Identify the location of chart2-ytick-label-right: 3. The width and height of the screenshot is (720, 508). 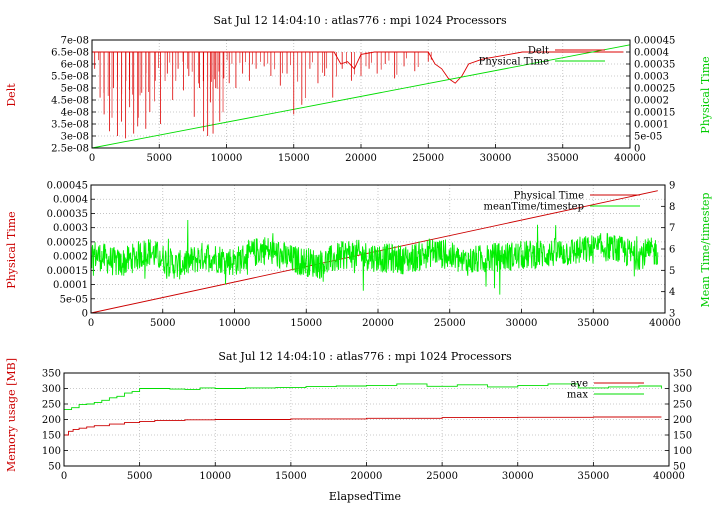
(672, 314).